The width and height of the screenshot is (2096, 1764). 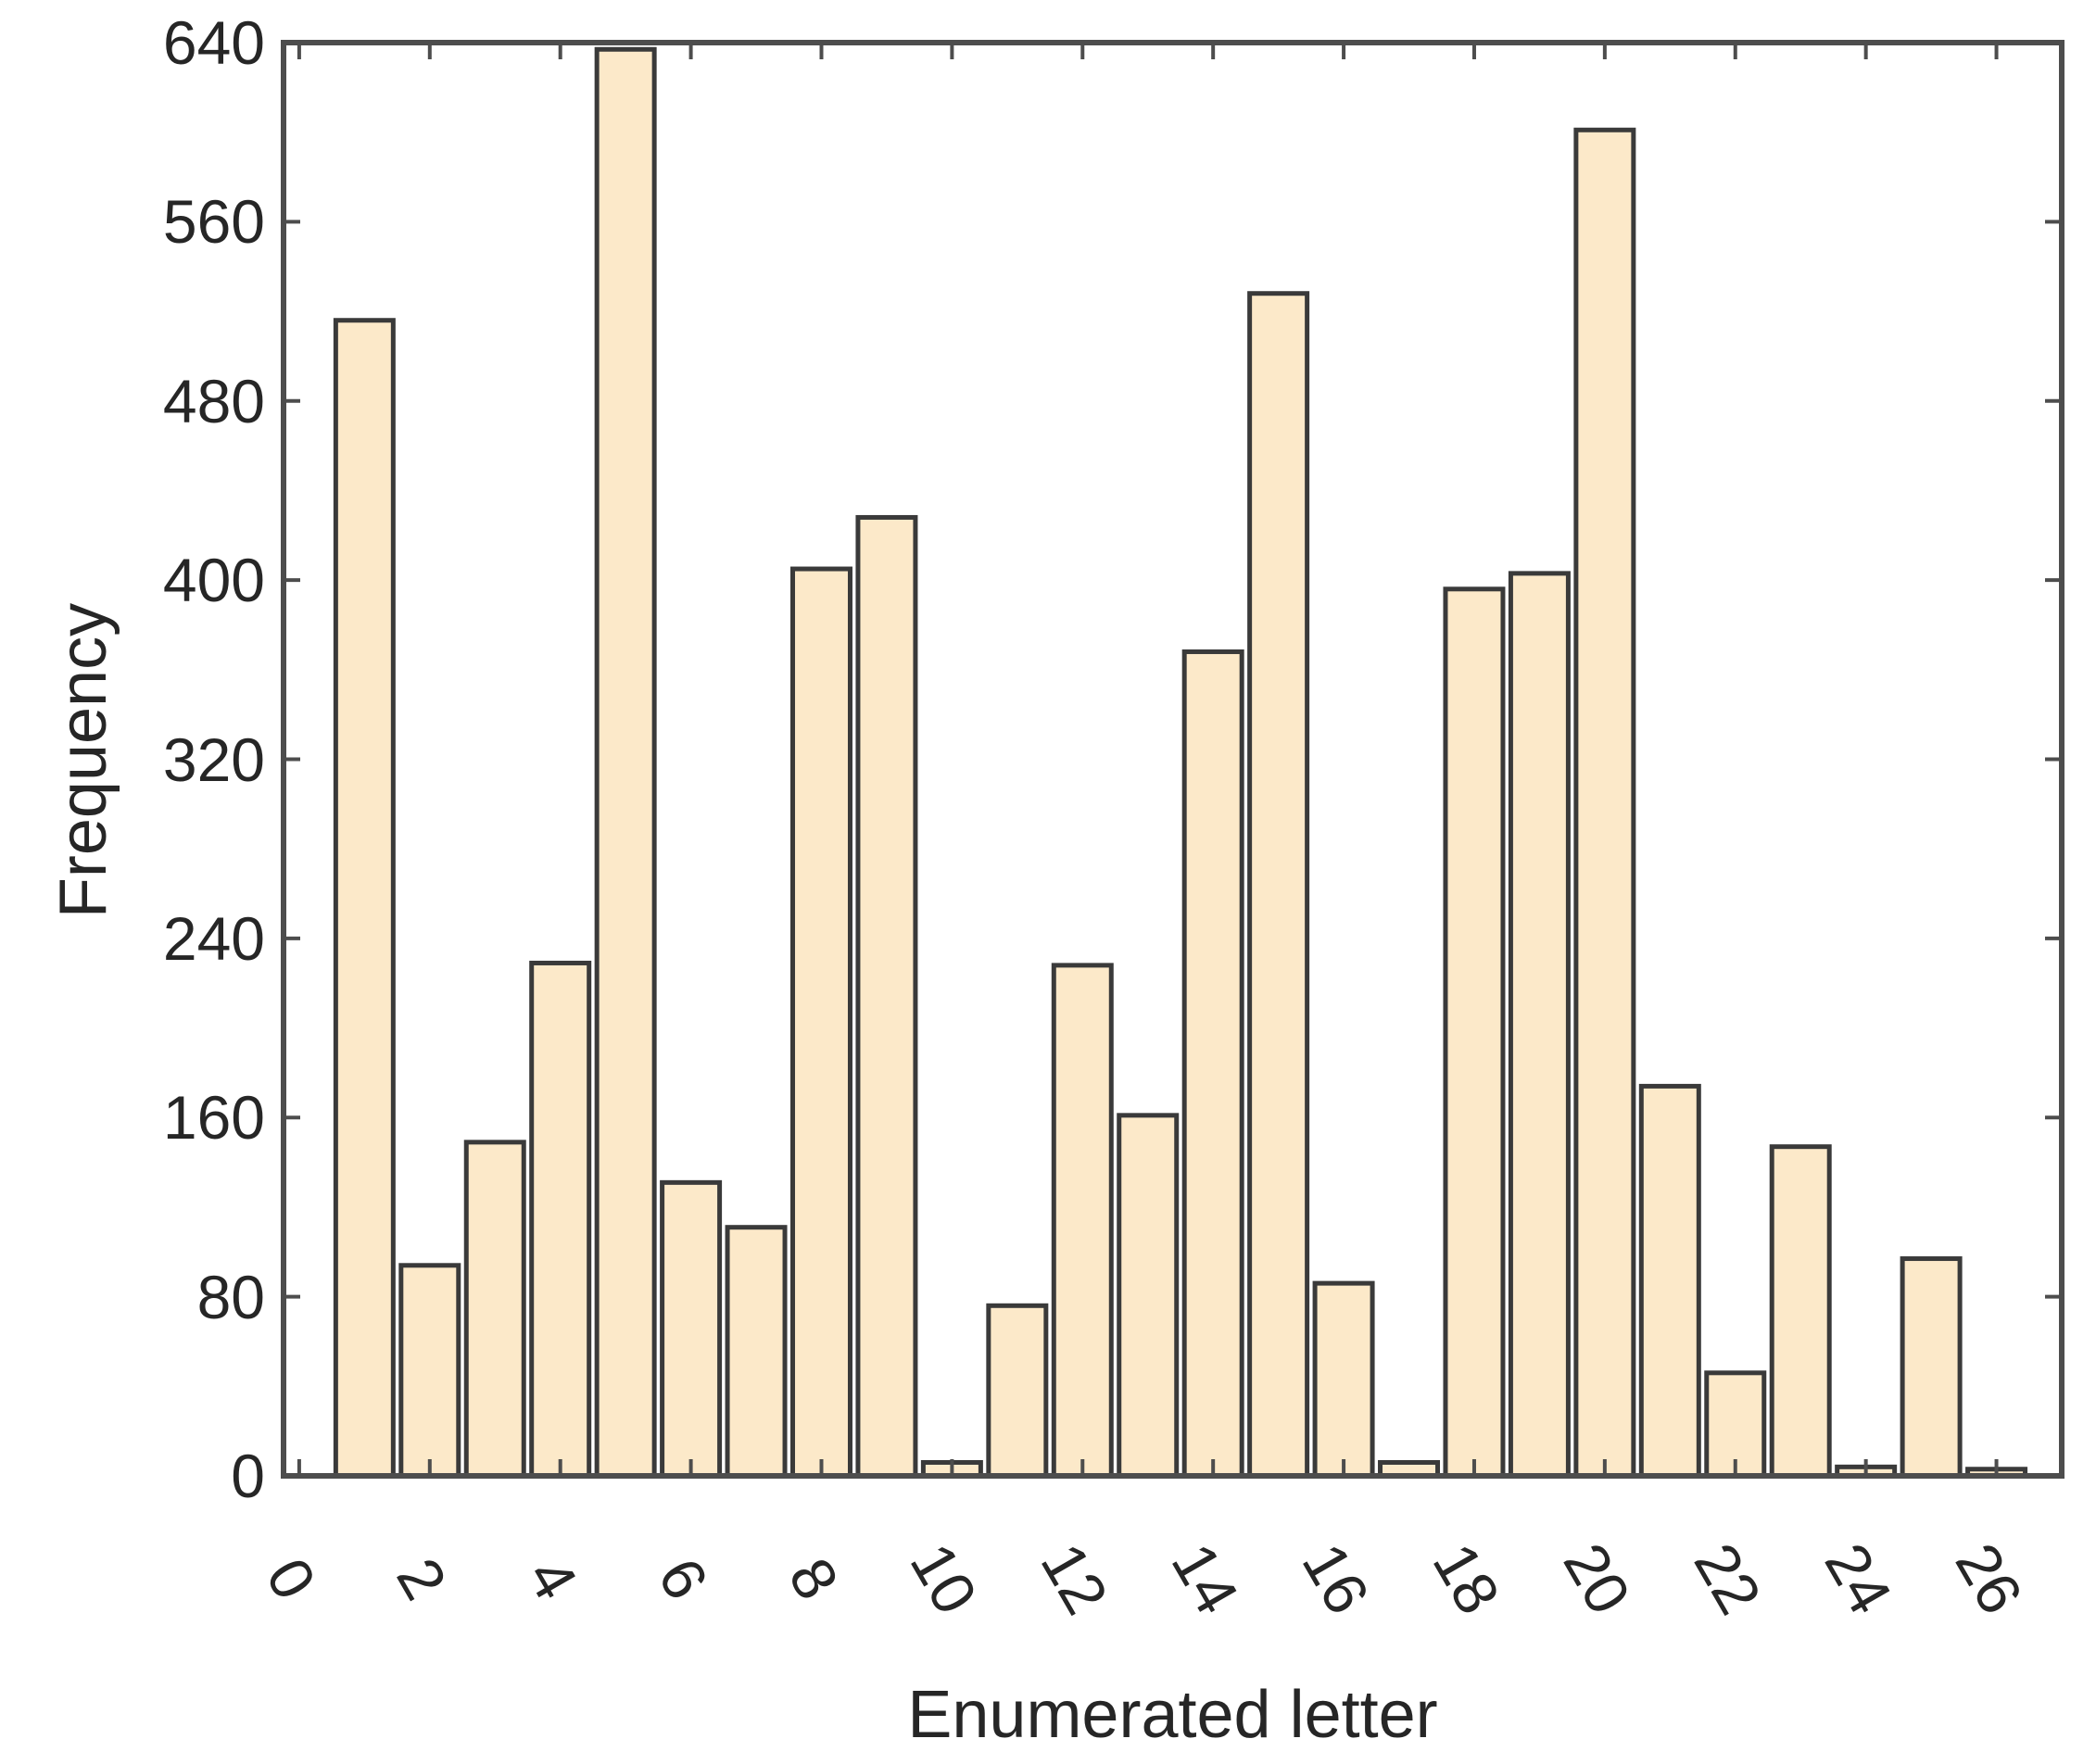 What do you see at coordinates (213, 938) in the screenshot?
I see `y-tick-label: 240` at bounding box center [213, 938].